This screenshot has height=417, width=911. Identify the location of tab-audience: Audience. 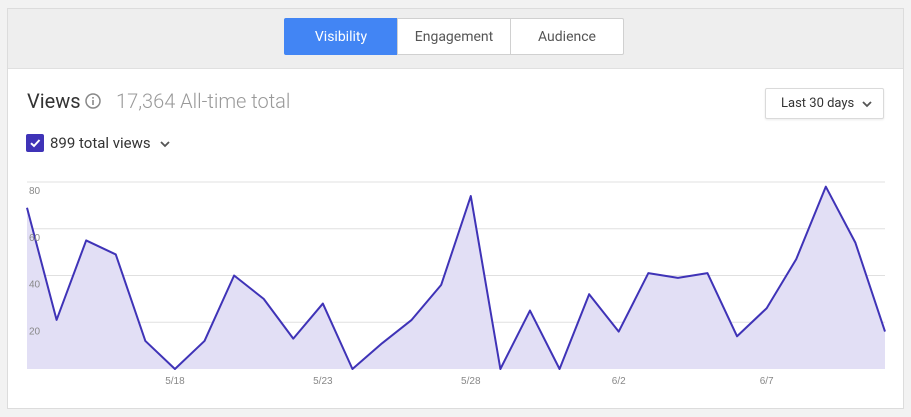
(567, 36).